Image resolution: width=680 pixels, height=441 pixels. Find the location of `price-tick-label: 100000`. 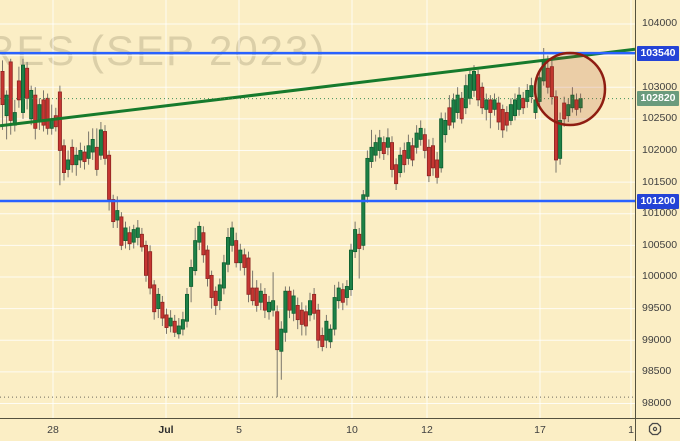

price-tick-label: 100000 is located at coordinates (660, 276).